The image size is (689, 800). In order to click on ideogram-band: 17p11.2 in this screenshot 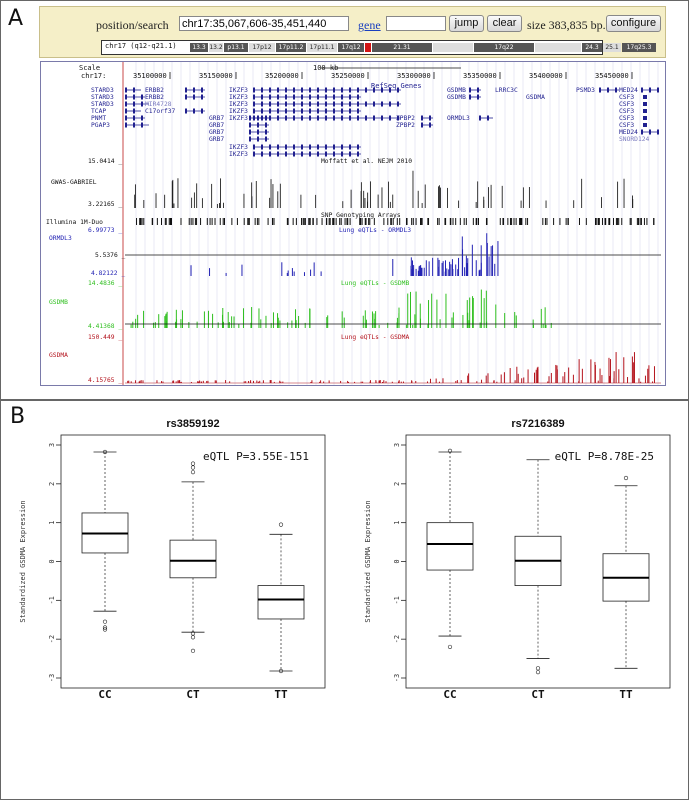, I will do `click(291, 47)`.